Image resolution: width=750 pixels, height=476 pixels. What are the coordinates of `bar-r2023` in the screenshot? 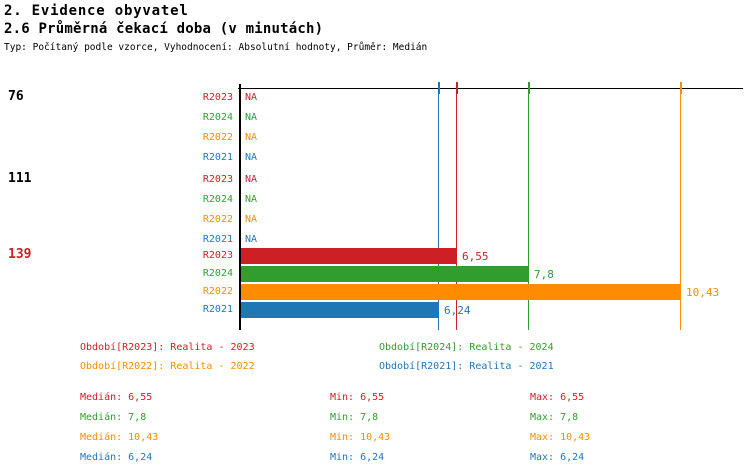 It's located at (348, 256).